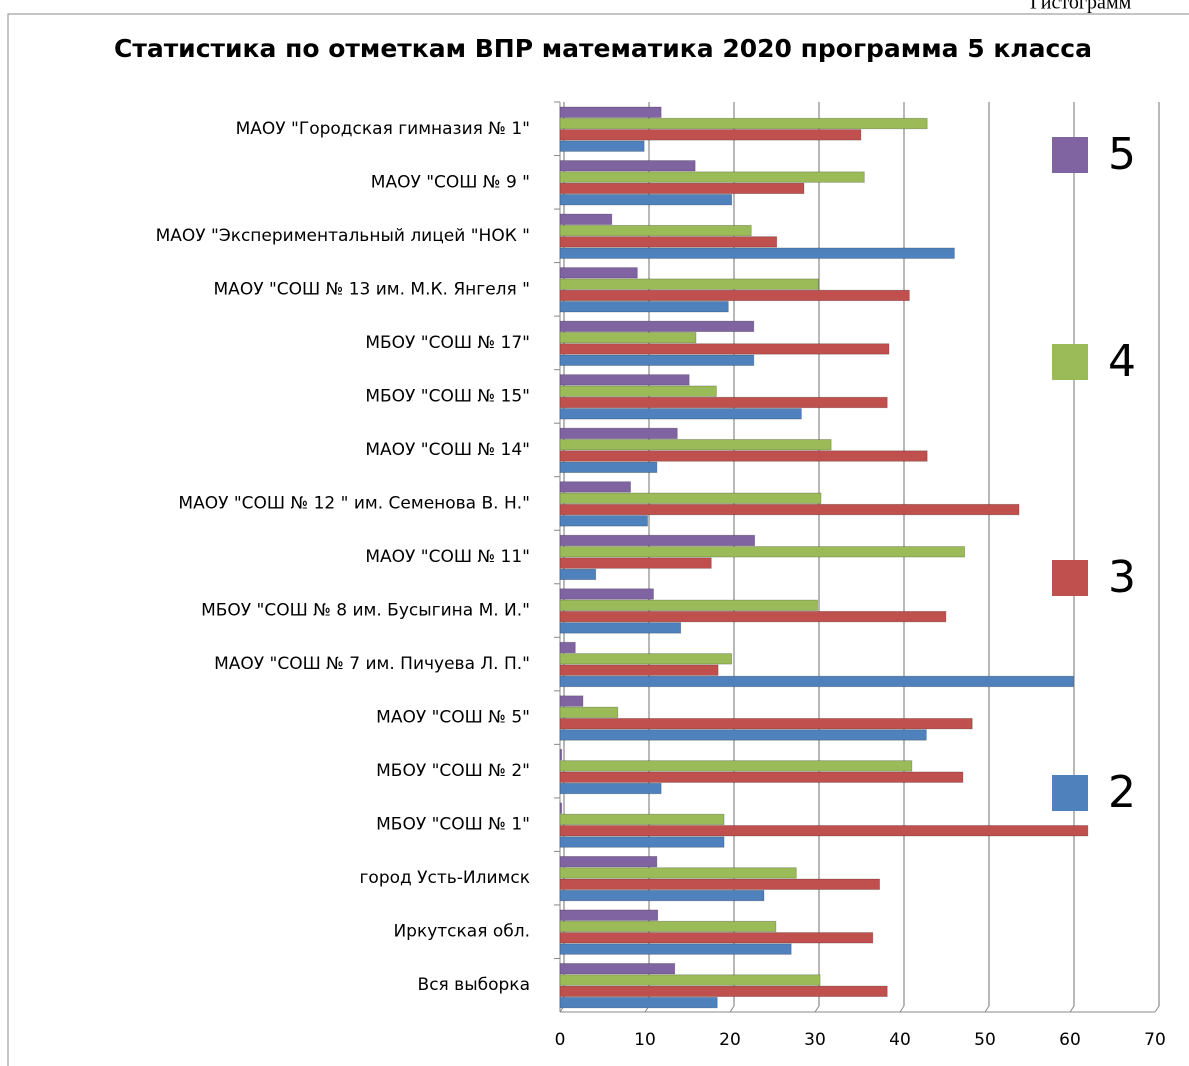 The image size is (1189, 1066). Describe the element at coordinates (474, 985) in the screenshot. I see `y-tick-label: Вся выборка` at that location.